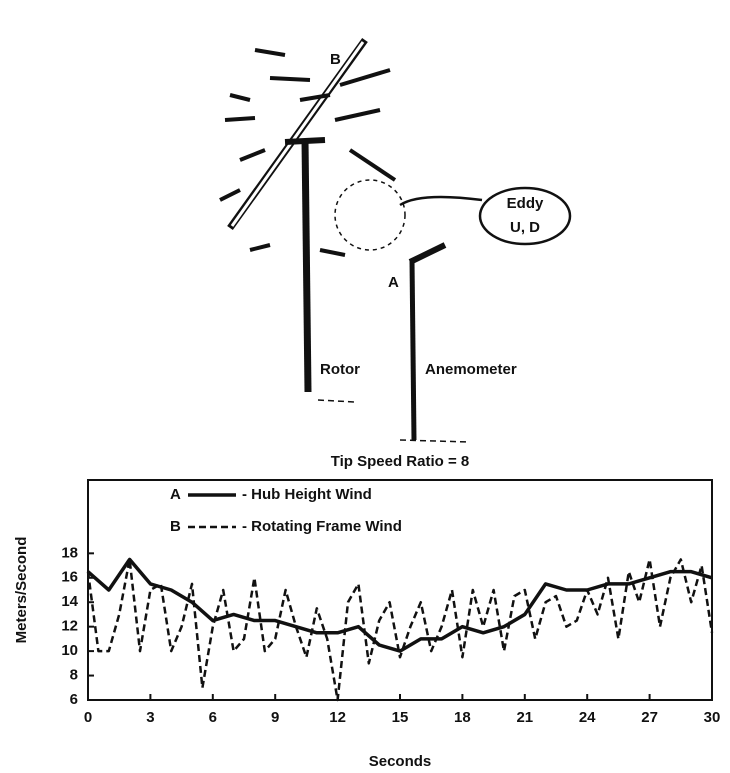 This screenshot has height=773, width=730. What do you see at coordinates (400, 717) in the screenshot?
I see `x-tick-label: 15` at bounding box center [400, 717].